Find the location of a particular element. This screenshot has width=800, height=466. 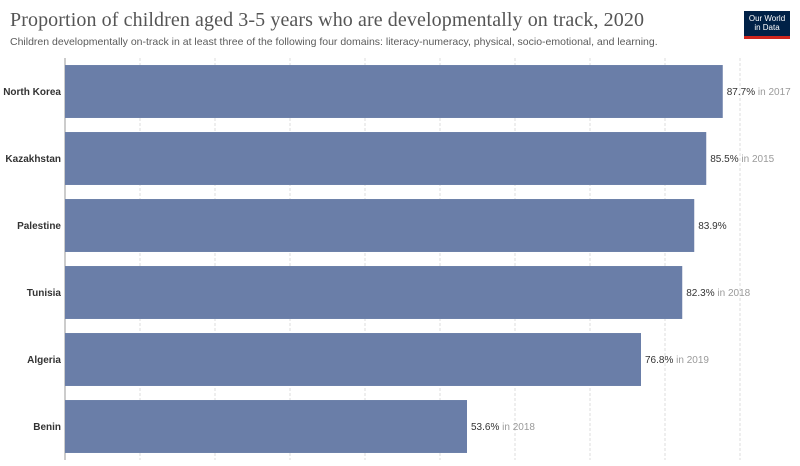

value-text: 82.3% is located at coordinates (700, 293).